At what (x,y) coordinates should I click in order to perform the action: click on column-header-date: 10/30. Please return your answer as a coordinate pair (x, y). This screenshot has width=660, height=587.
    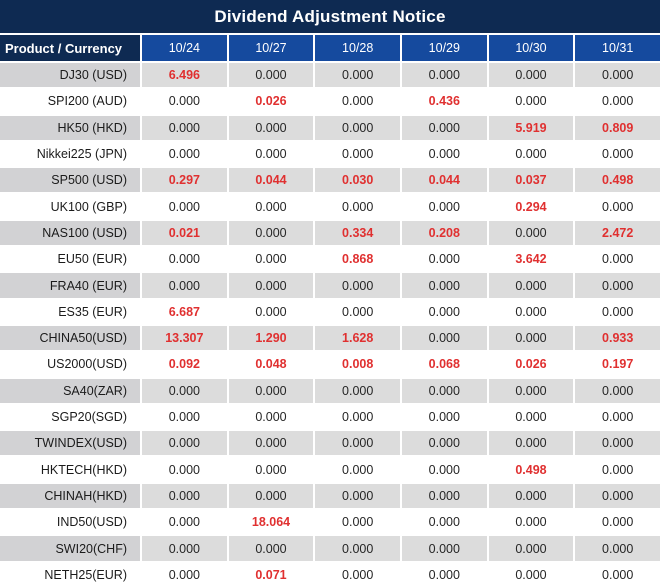
    Looking at the image, I should click on (531, 48).